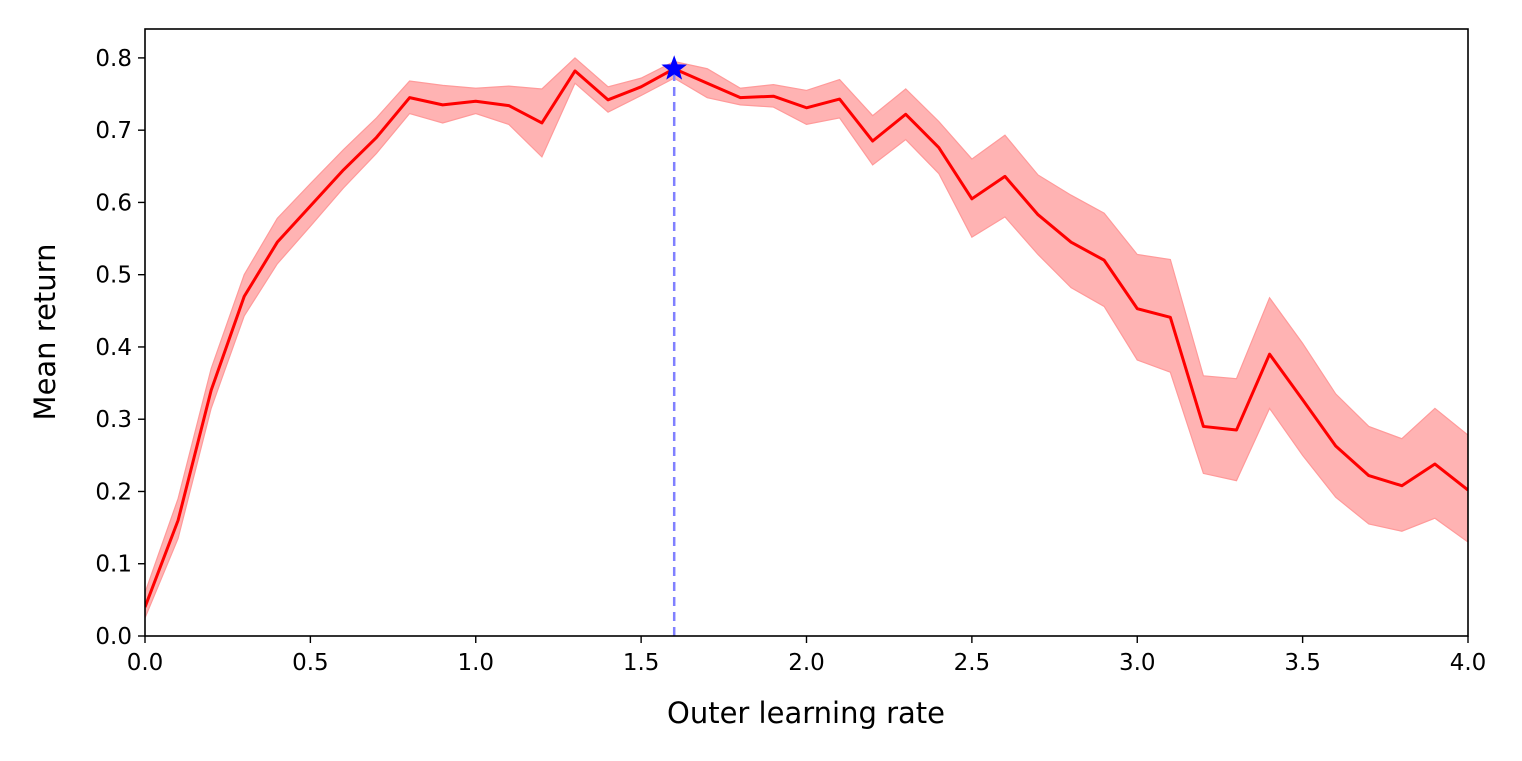  I want to click on x-tick-label: 1.5, so click(641, 663).